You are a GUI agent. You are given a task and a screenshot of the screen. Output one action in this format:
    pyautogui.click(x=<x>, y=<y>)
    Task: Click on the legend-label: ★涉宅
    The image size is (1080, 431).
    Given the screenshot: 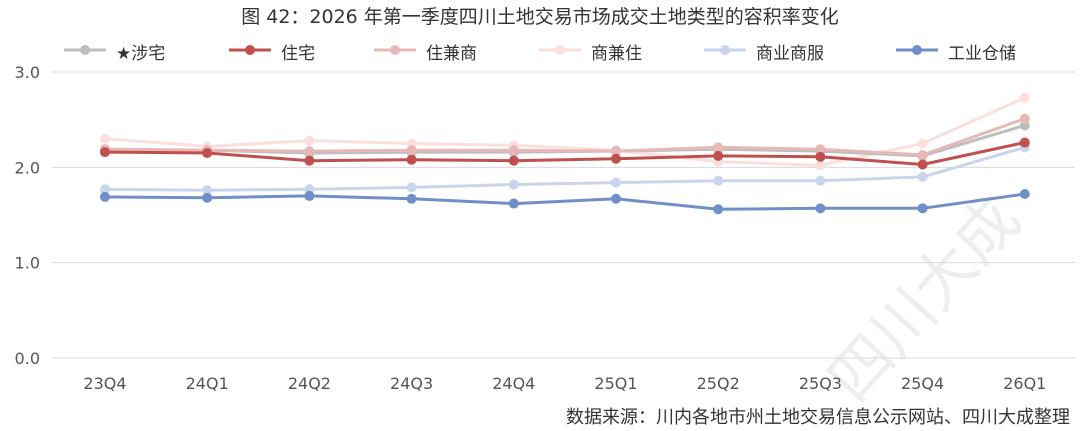 What is the action you would take?
    pyautogui.click(x=141, y=54)
    